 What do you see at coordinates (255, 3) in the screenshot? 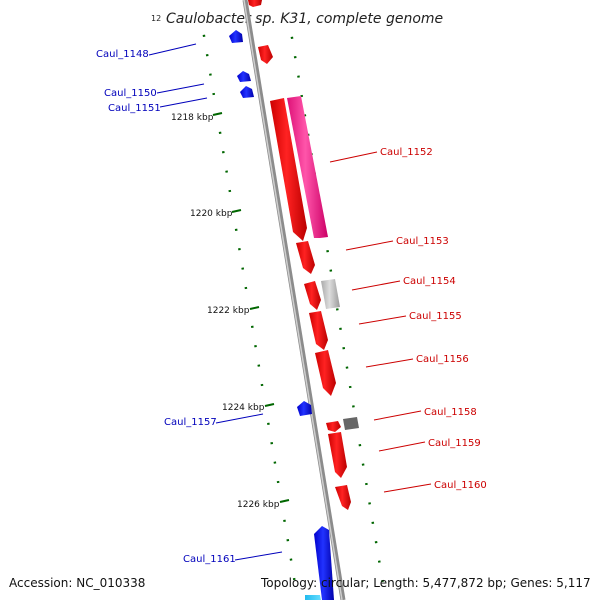
I see `cds-feature-top-partial` at bounding box center [255, 3].